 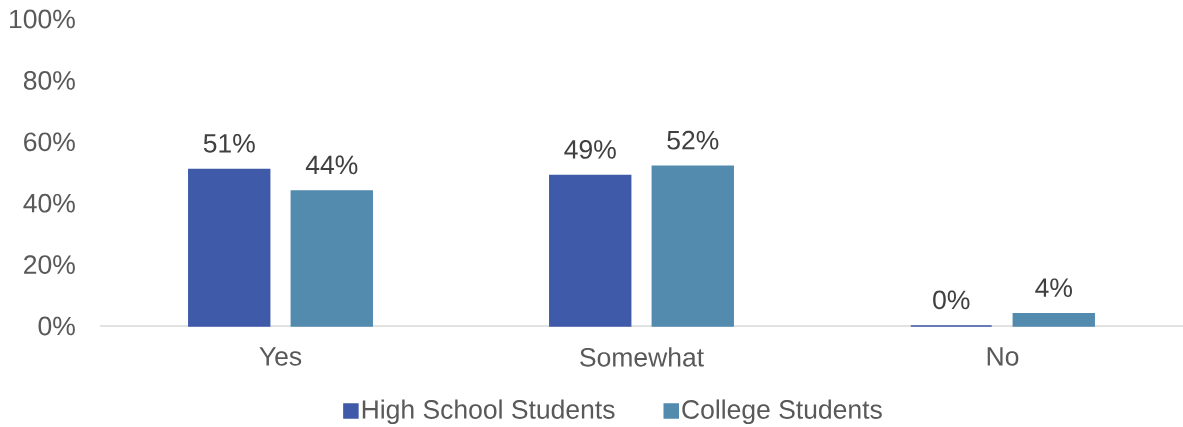 What do you see at coordinates (49, 142) in the screenshot?
I see `y-tick-label: 60%` at bounding box center [49, 142].